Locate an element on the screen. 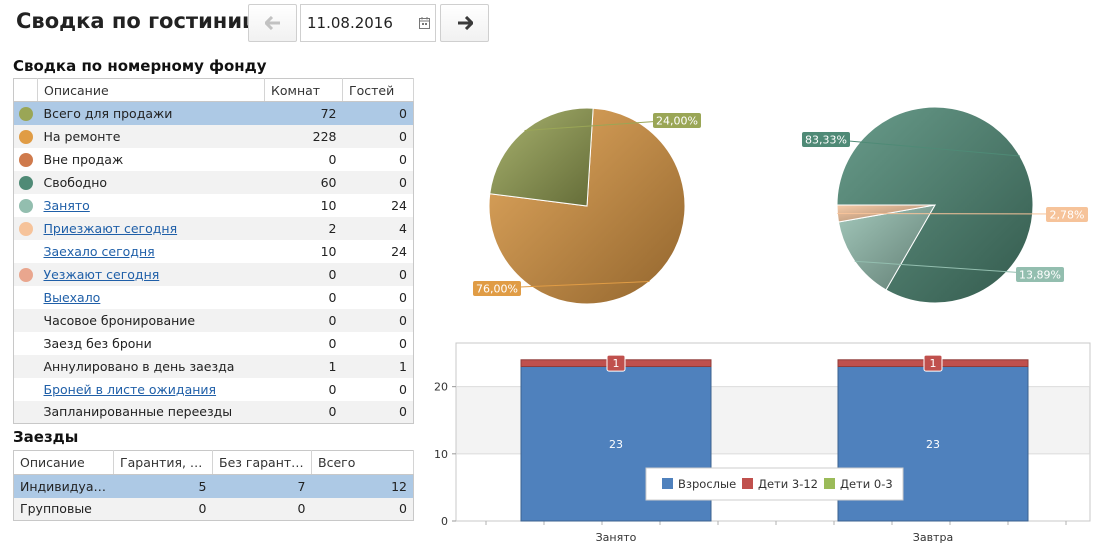  row-description-link: Выехало is located at coordinates (72, 297).